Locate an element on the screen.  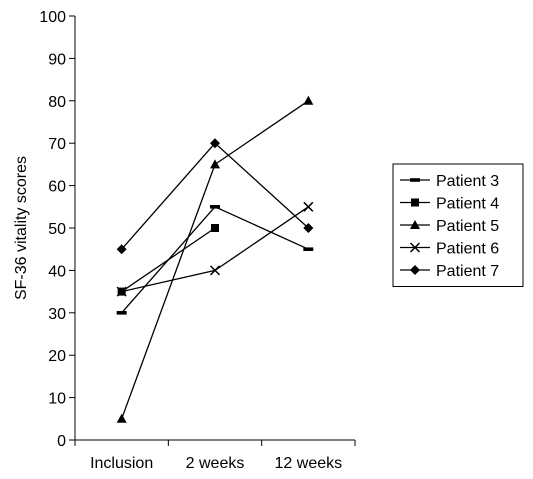
y-tick-label: 60 is located at coordinates (57, 187).